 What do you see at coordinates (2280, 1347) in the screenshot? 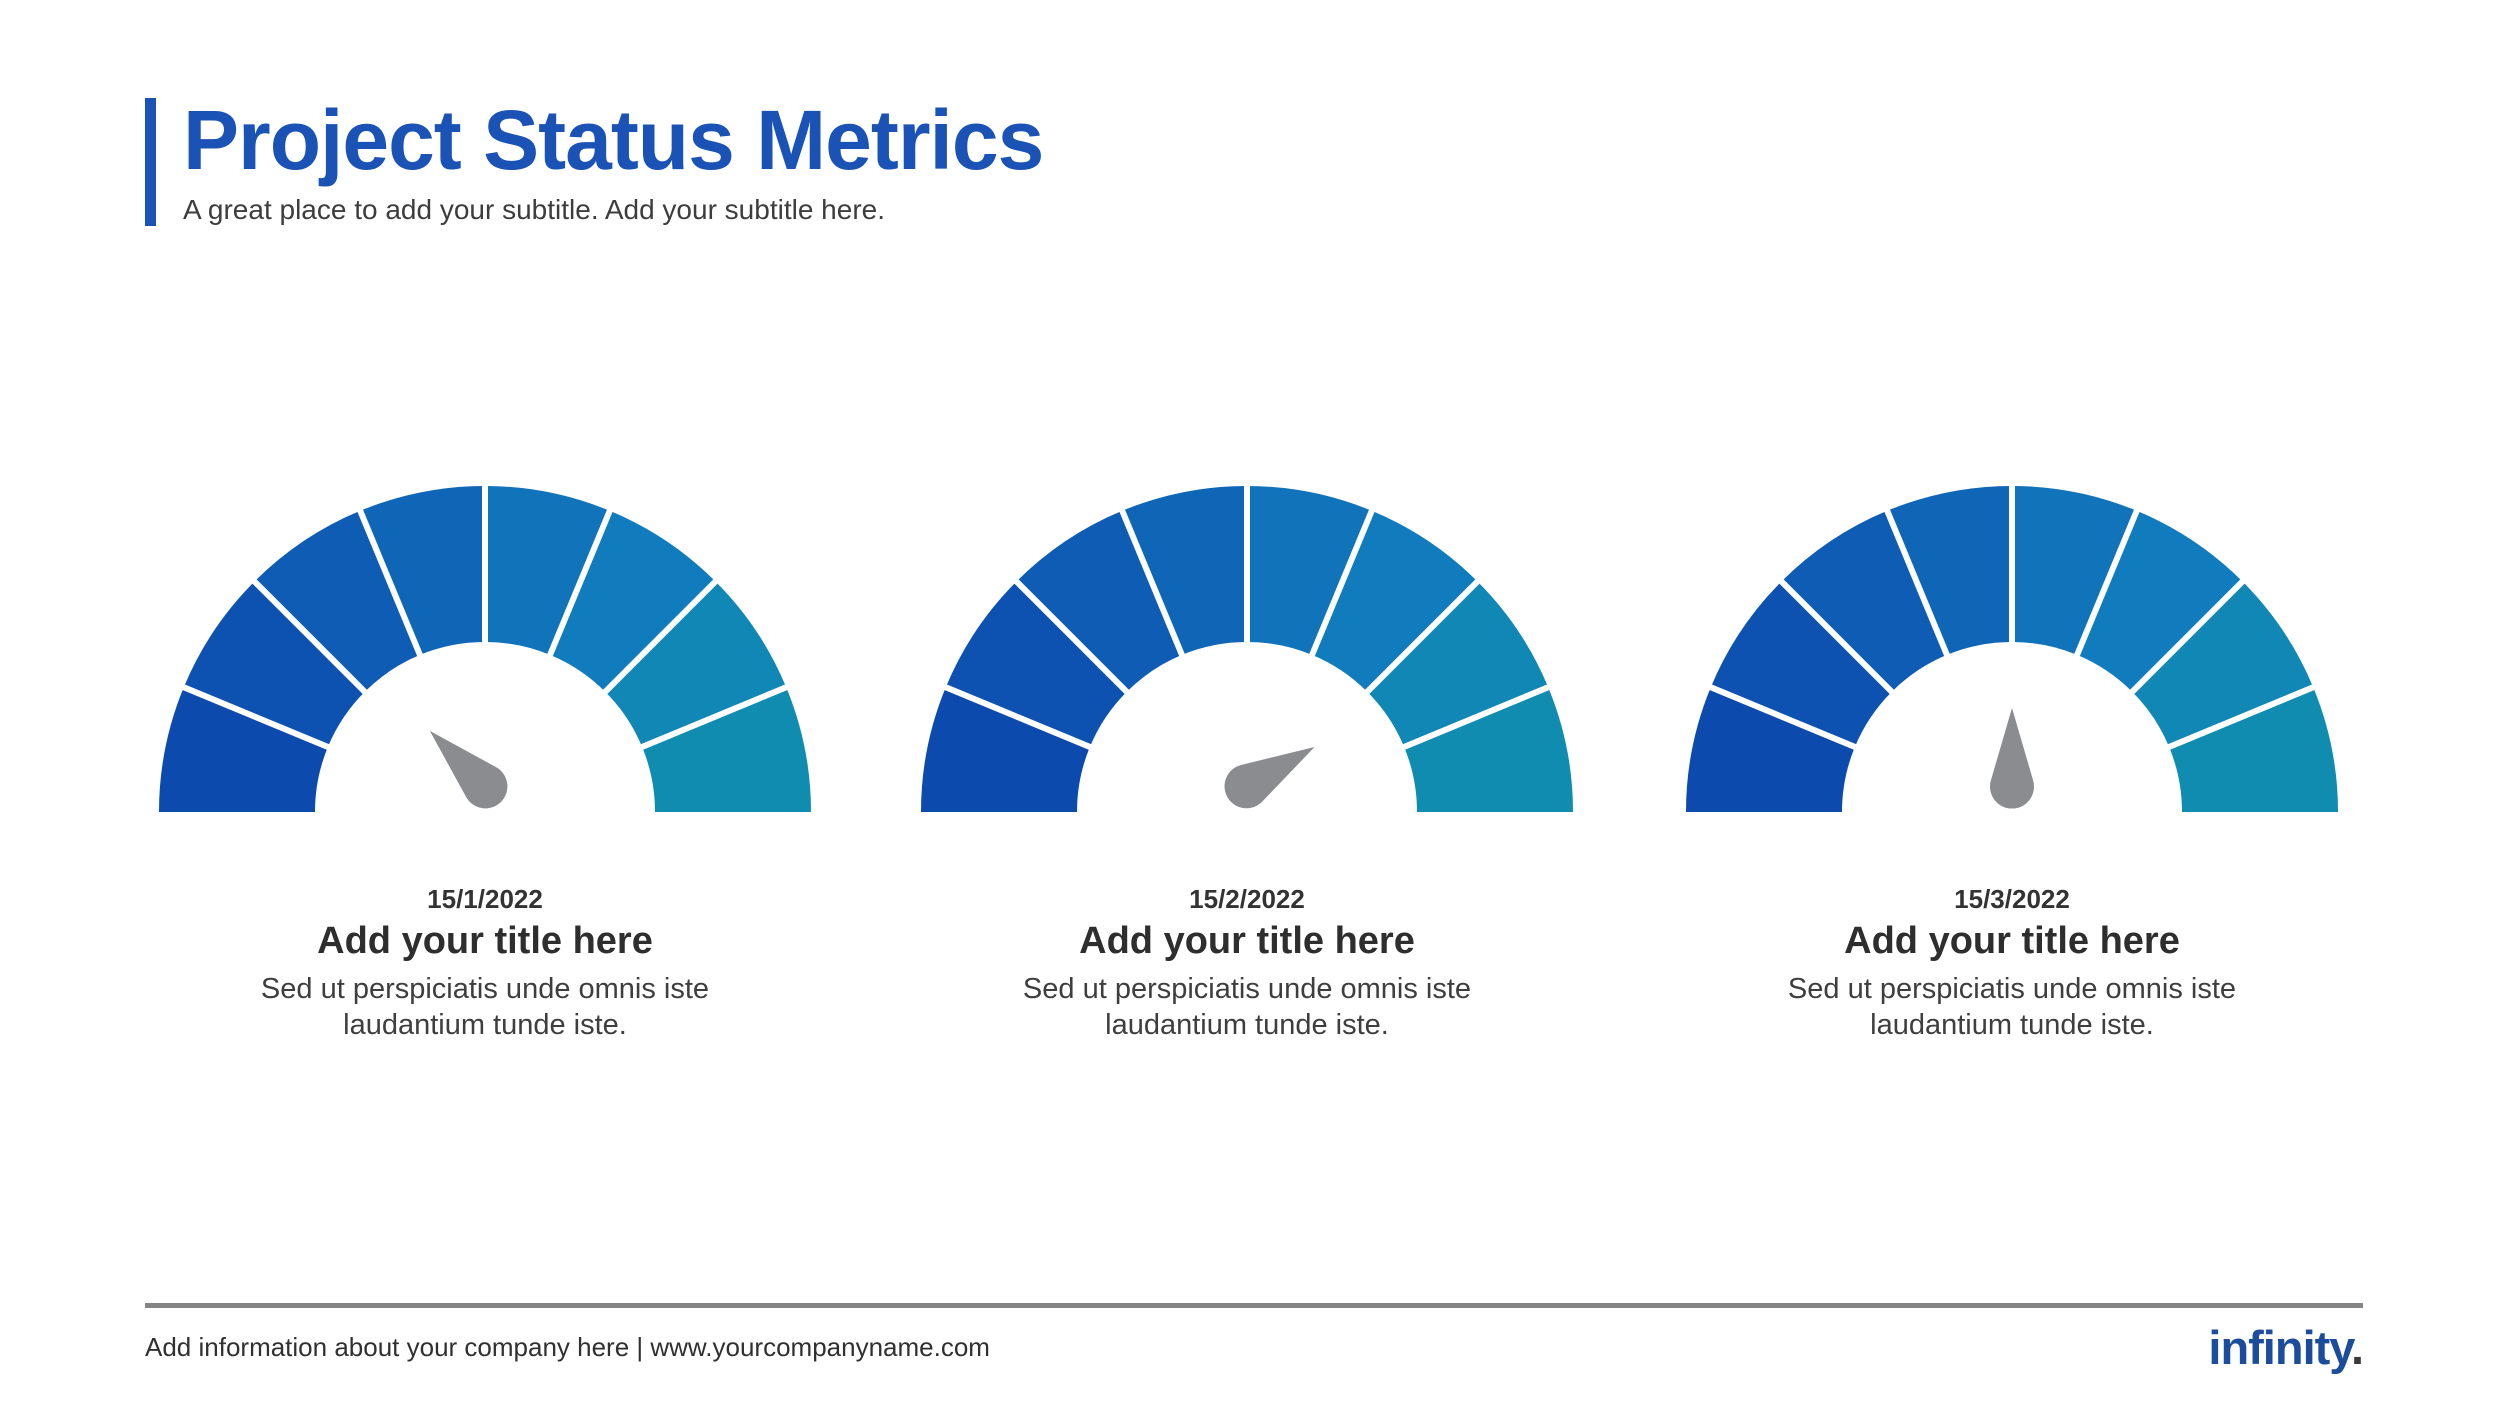
I see `logo-text: infinity` at bounding box center [2280, 1347].